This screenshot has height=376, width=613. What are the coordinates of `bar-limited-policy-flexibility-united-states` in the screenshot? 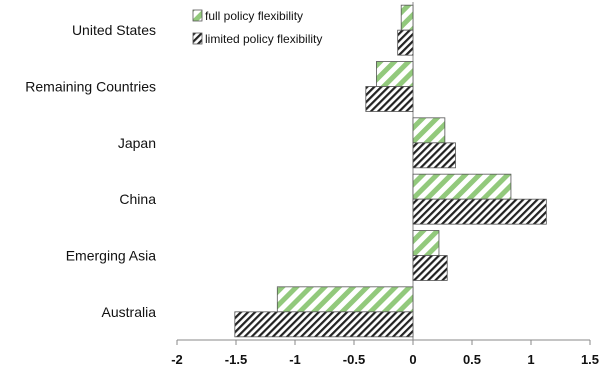 It's located at (405, 42).